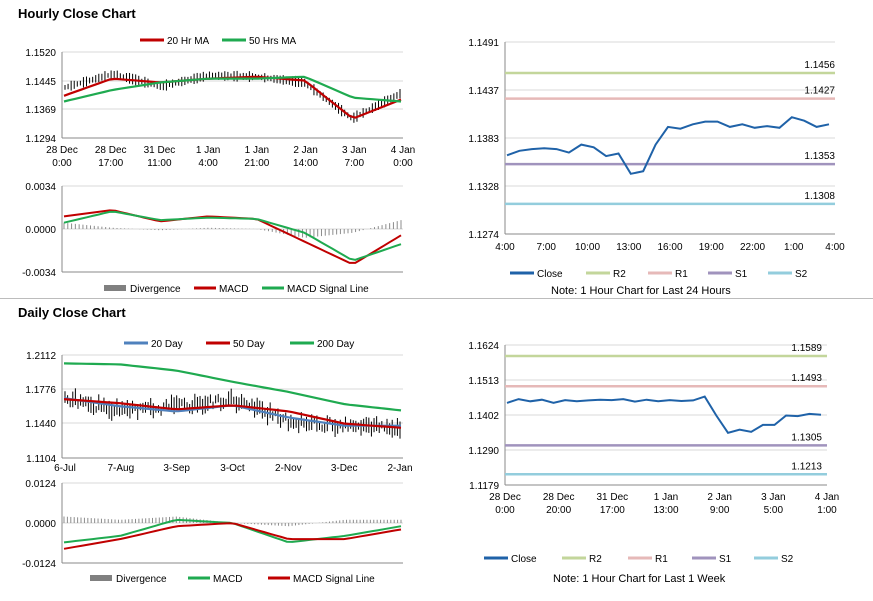 The image size is (873, 601). What do you see at coordinates (483, 451) in the screenshot?
I see `daily-levels-y-tick: 1.1290` at bounding box center [483, 451].